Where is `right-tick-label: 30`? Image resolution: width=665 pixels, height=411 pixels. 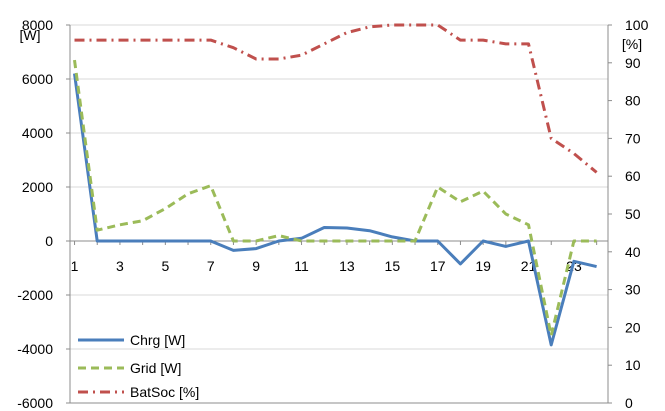
right-tick-label: 30 is located at coordinates (633, 290).